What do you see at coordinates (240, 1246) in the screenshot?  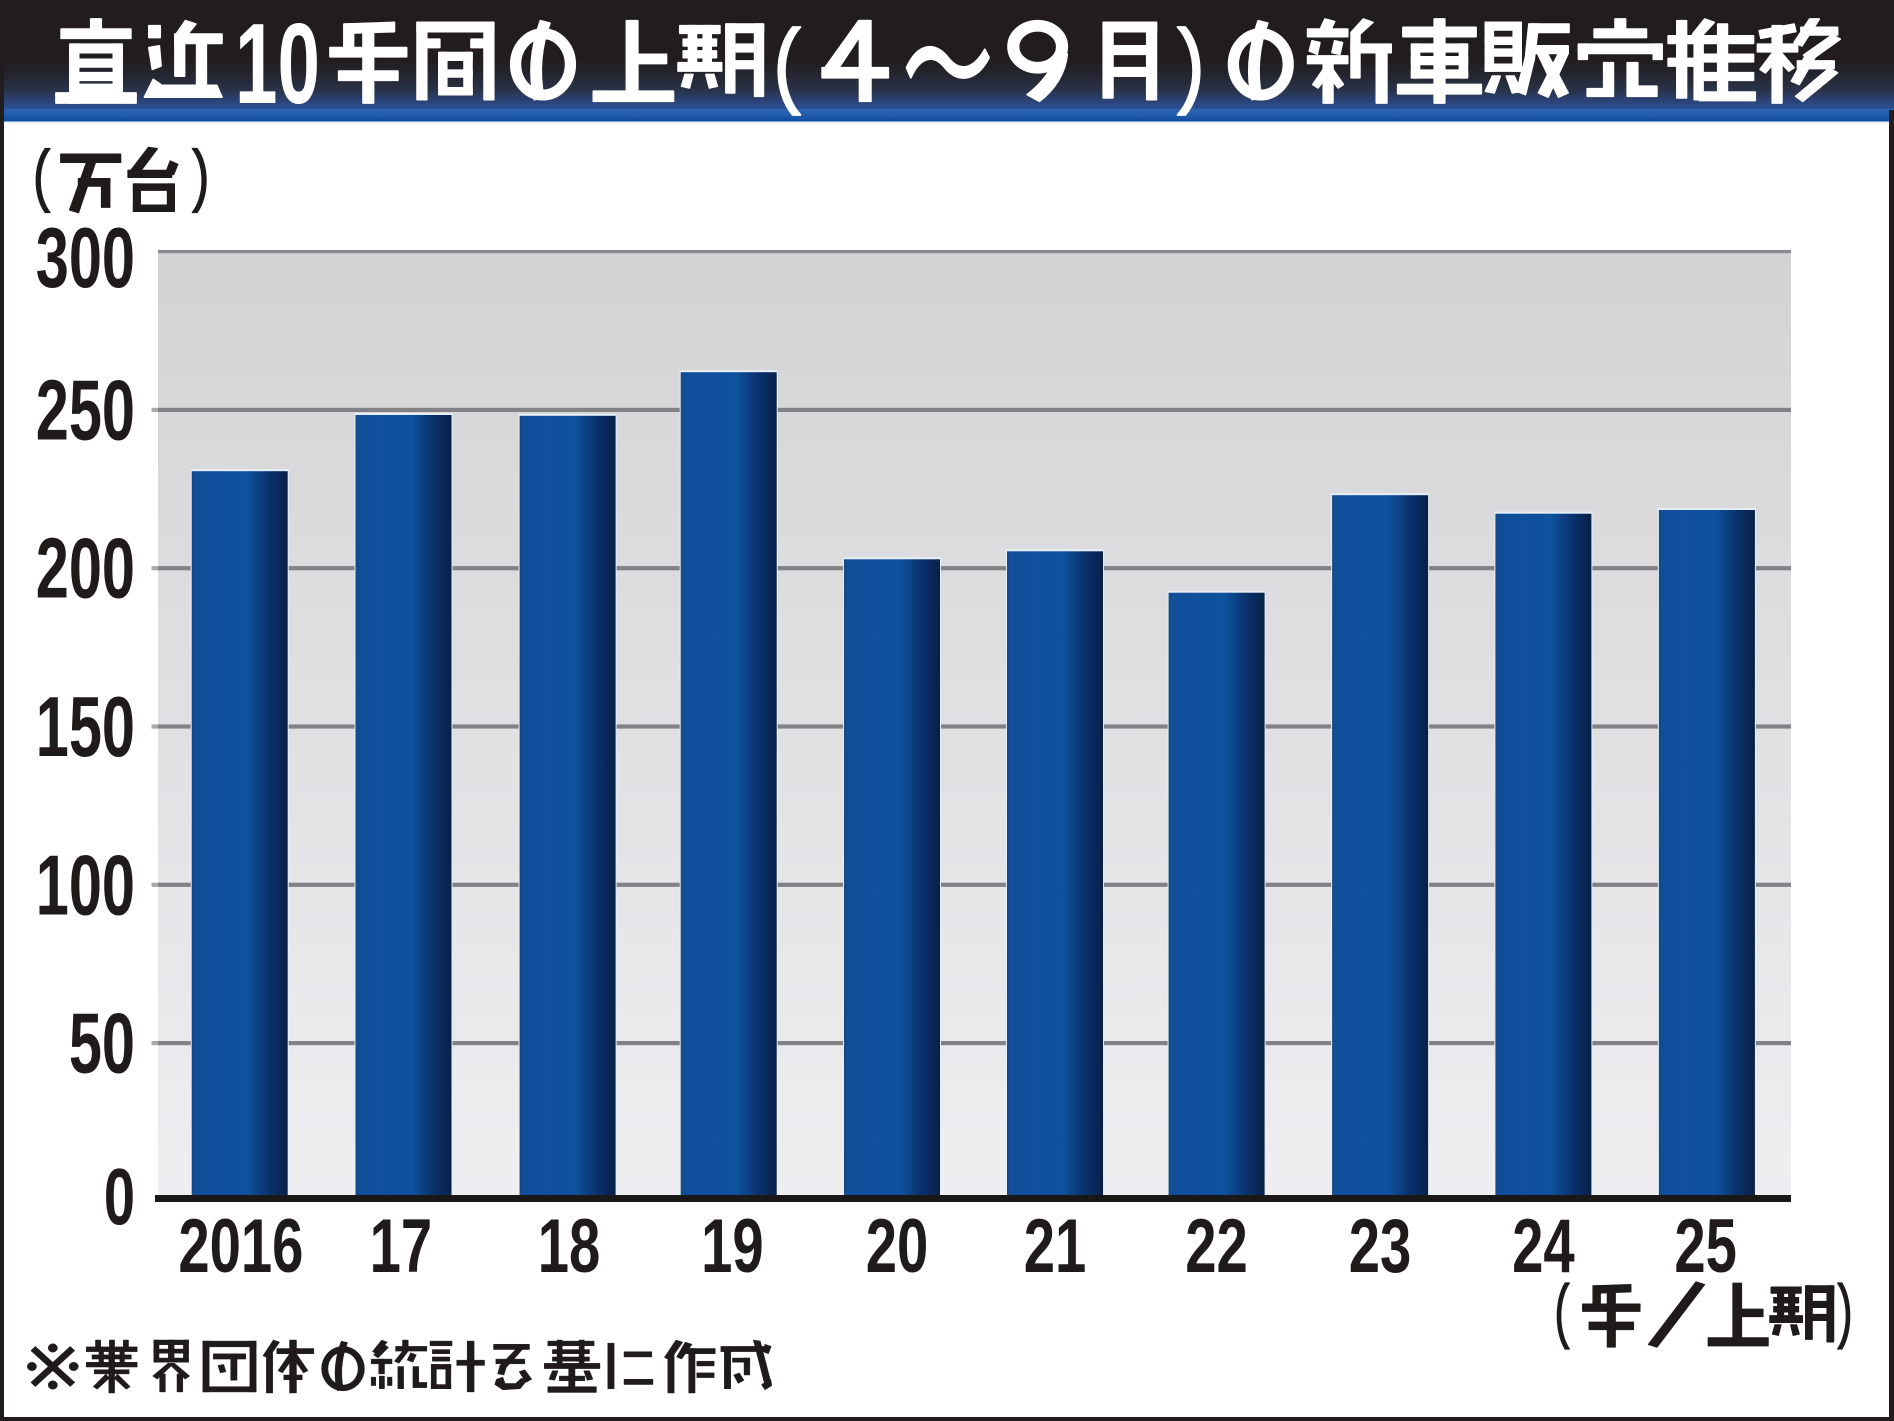 I see `svg-text: 2016` at bounding box center [240, 1246].